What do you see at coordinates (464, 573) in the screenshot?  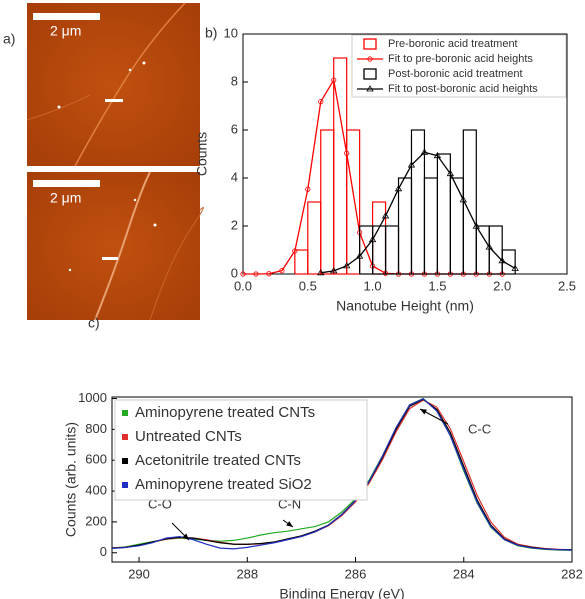 I see `x-tick-label: 284` at bounding box center [464, 573].